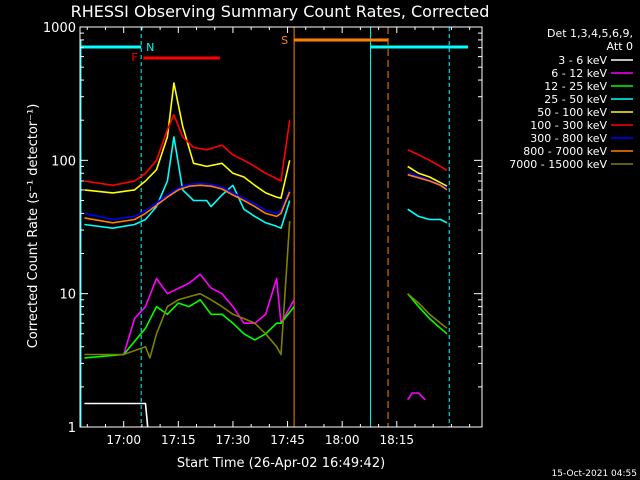 The image size is (640, 480). I want to click on legend-entry-label: 50 - 100 keV, so click(572, 112).